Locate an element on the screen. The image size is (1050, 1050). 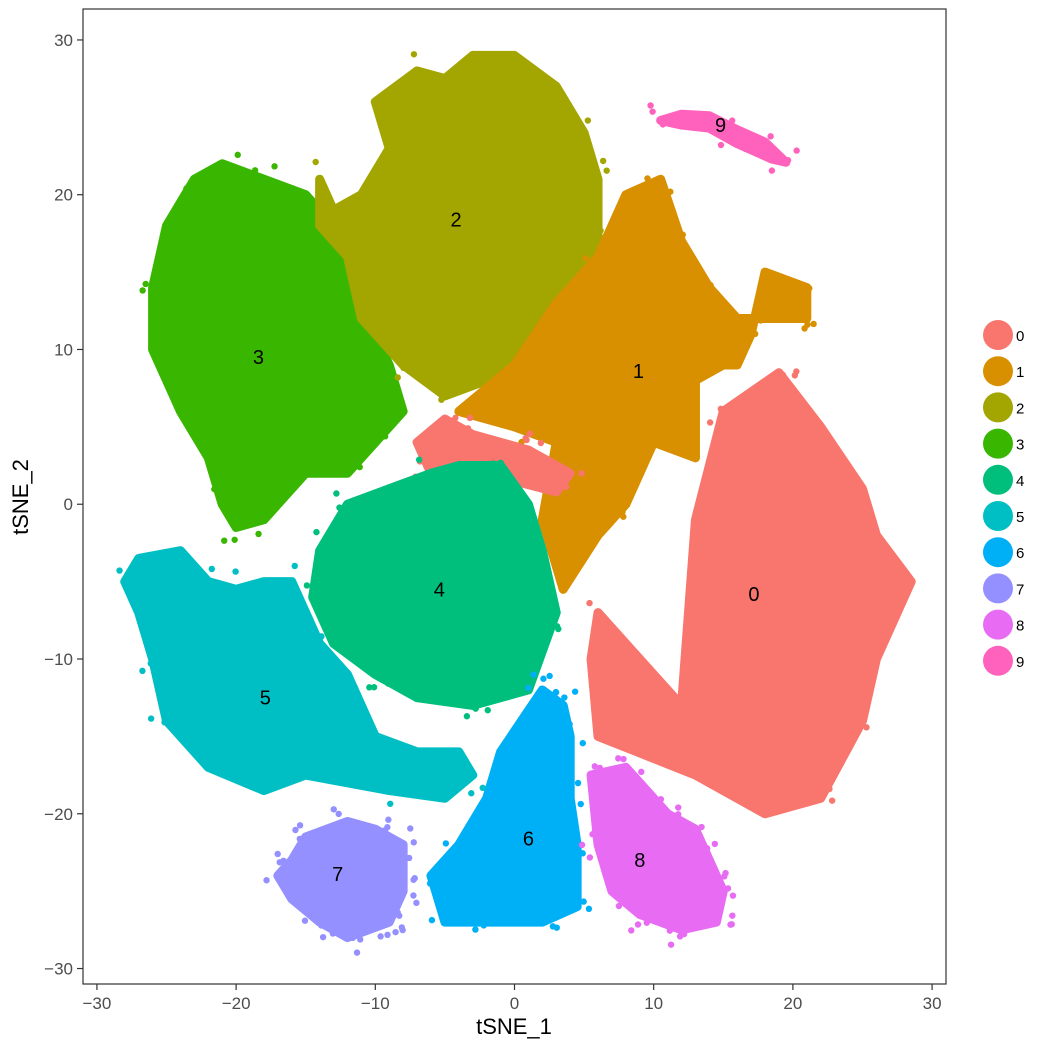
x-axis: −30 −20 −10 0 10 20 30 is located at coordinates (512, 998).